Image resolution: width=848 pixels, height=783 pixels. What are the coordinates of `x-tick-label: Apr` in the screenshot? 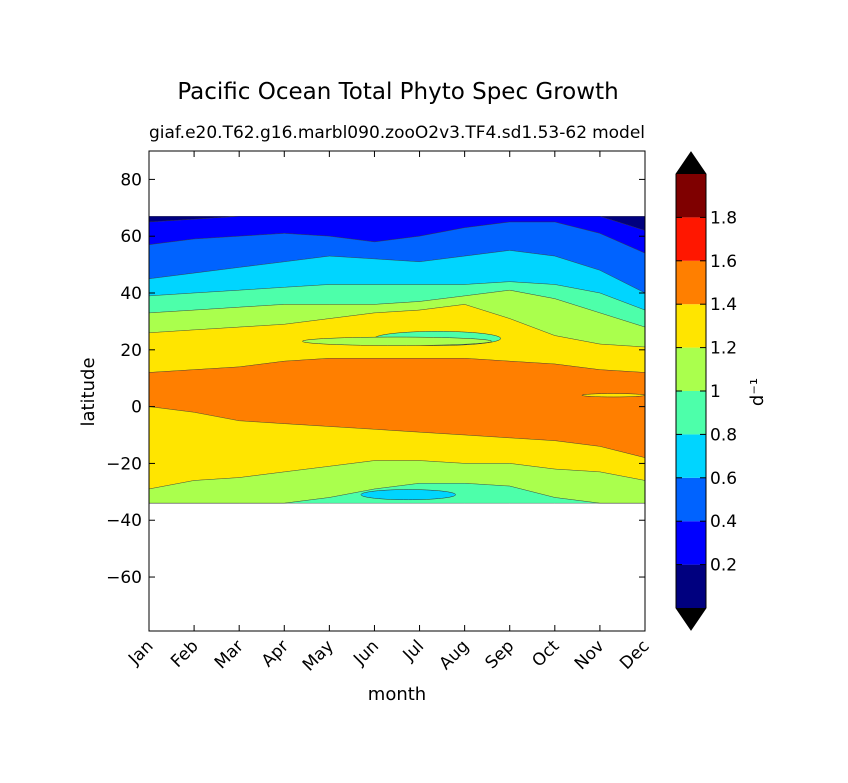 It's located at (275, 653).